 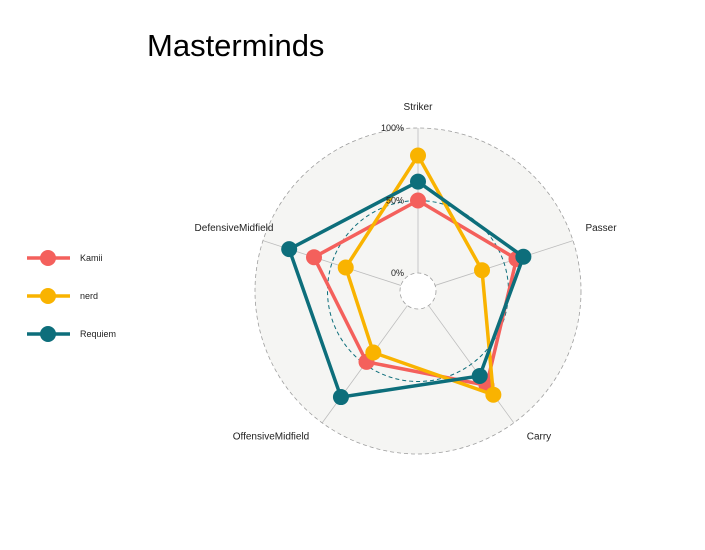 I want to click on grid-circle, so click(x=418, y=291).